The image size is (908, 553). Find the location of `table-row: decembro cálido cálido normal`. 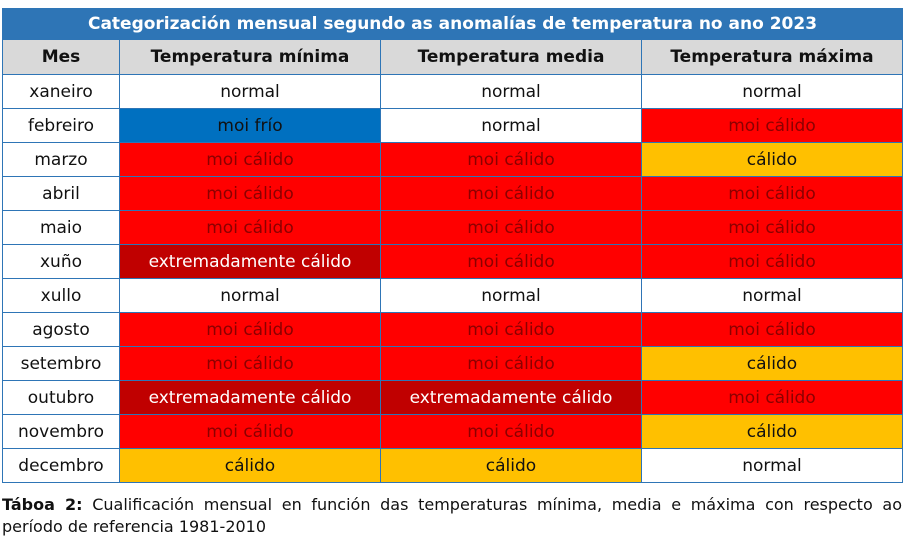

table-row: decembro cálido cálido normal is located at coordinates (453, 466).